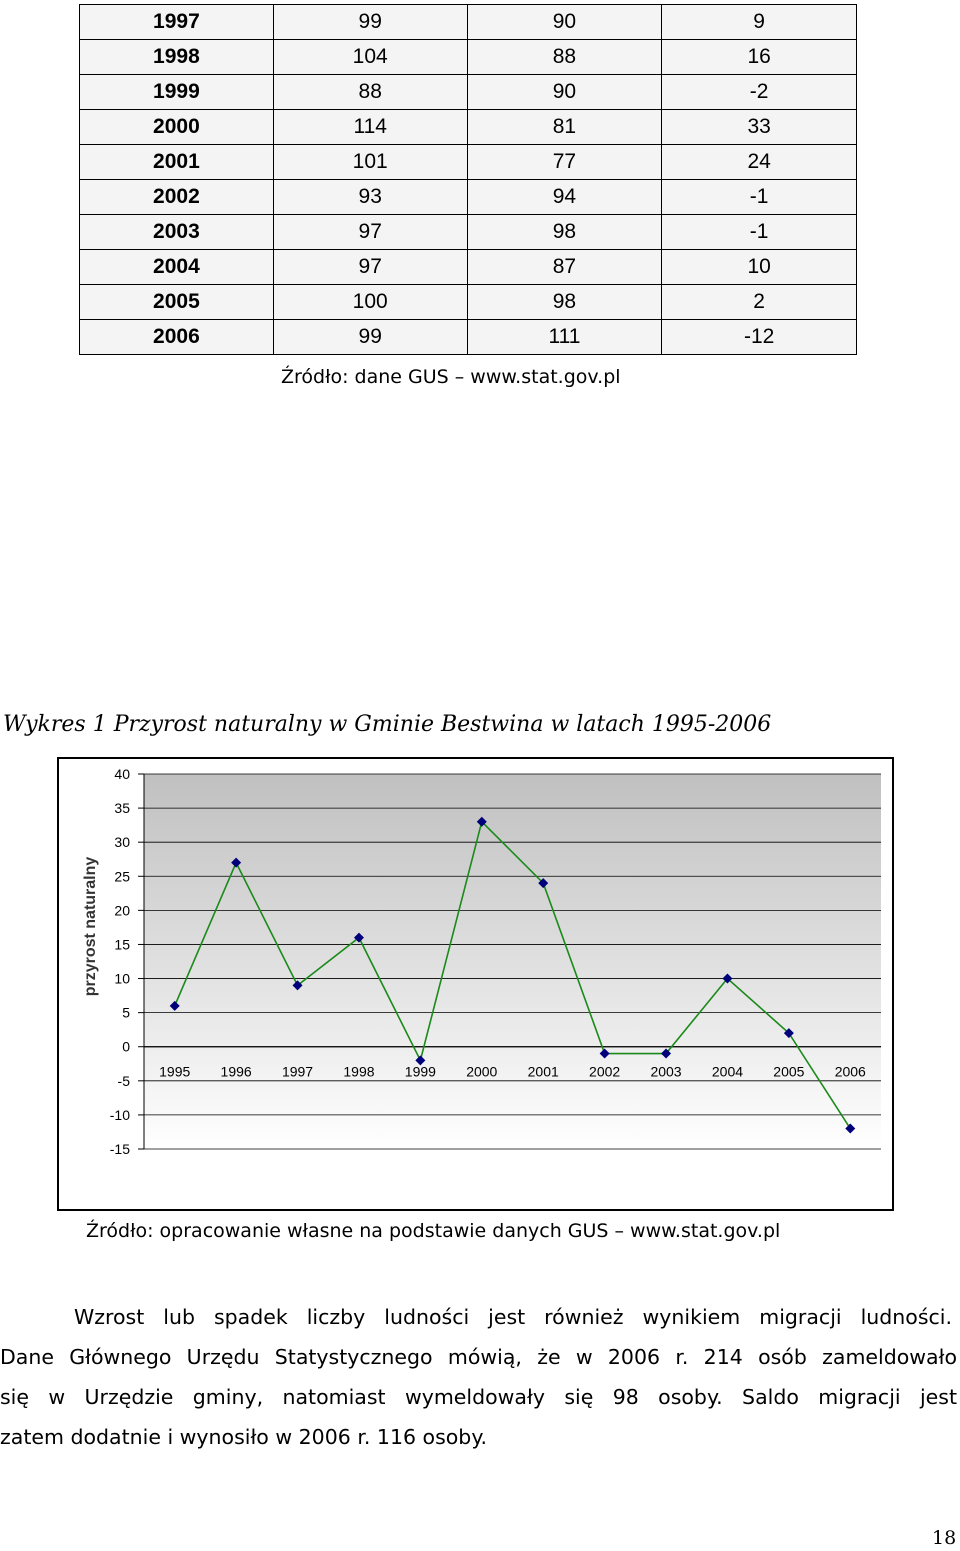  I want to click on table-row: 2004 97 87 10, so click(468, 267).